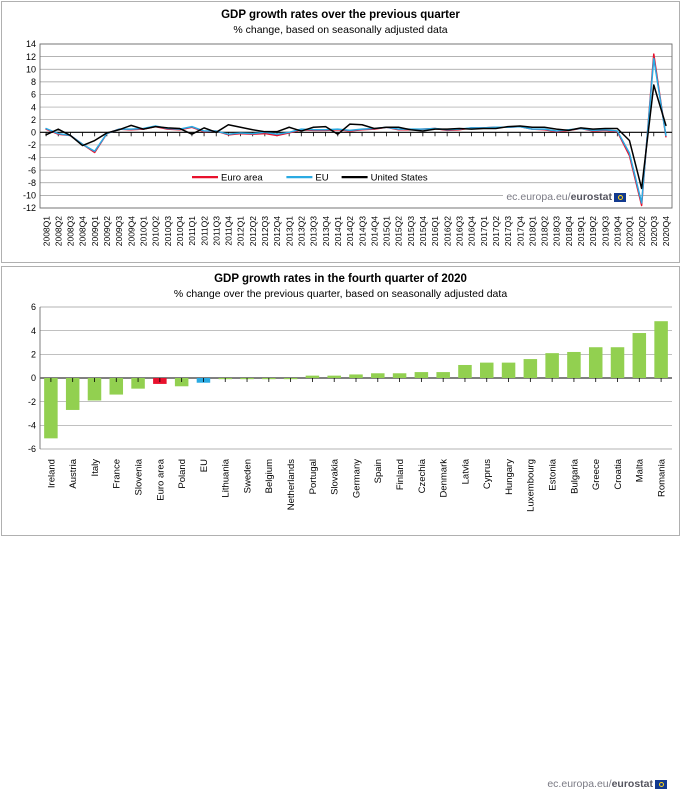 This screenshot has width=681, height=790. What do you see at coordinates (226, 477) in the screenshot?
I see `category-label: Lithuania` at bounding box center [226, 477].